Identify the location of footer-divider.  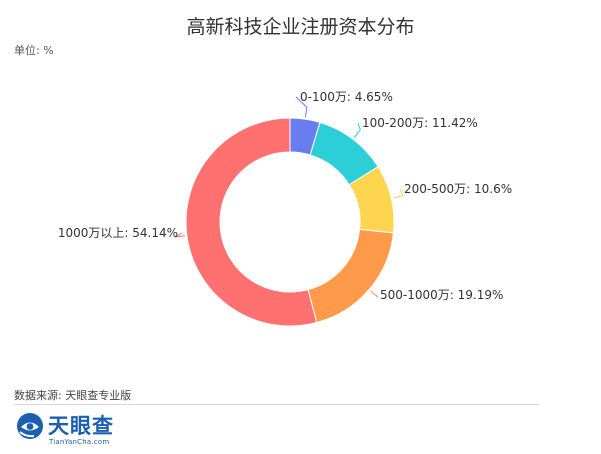
(276, 404).